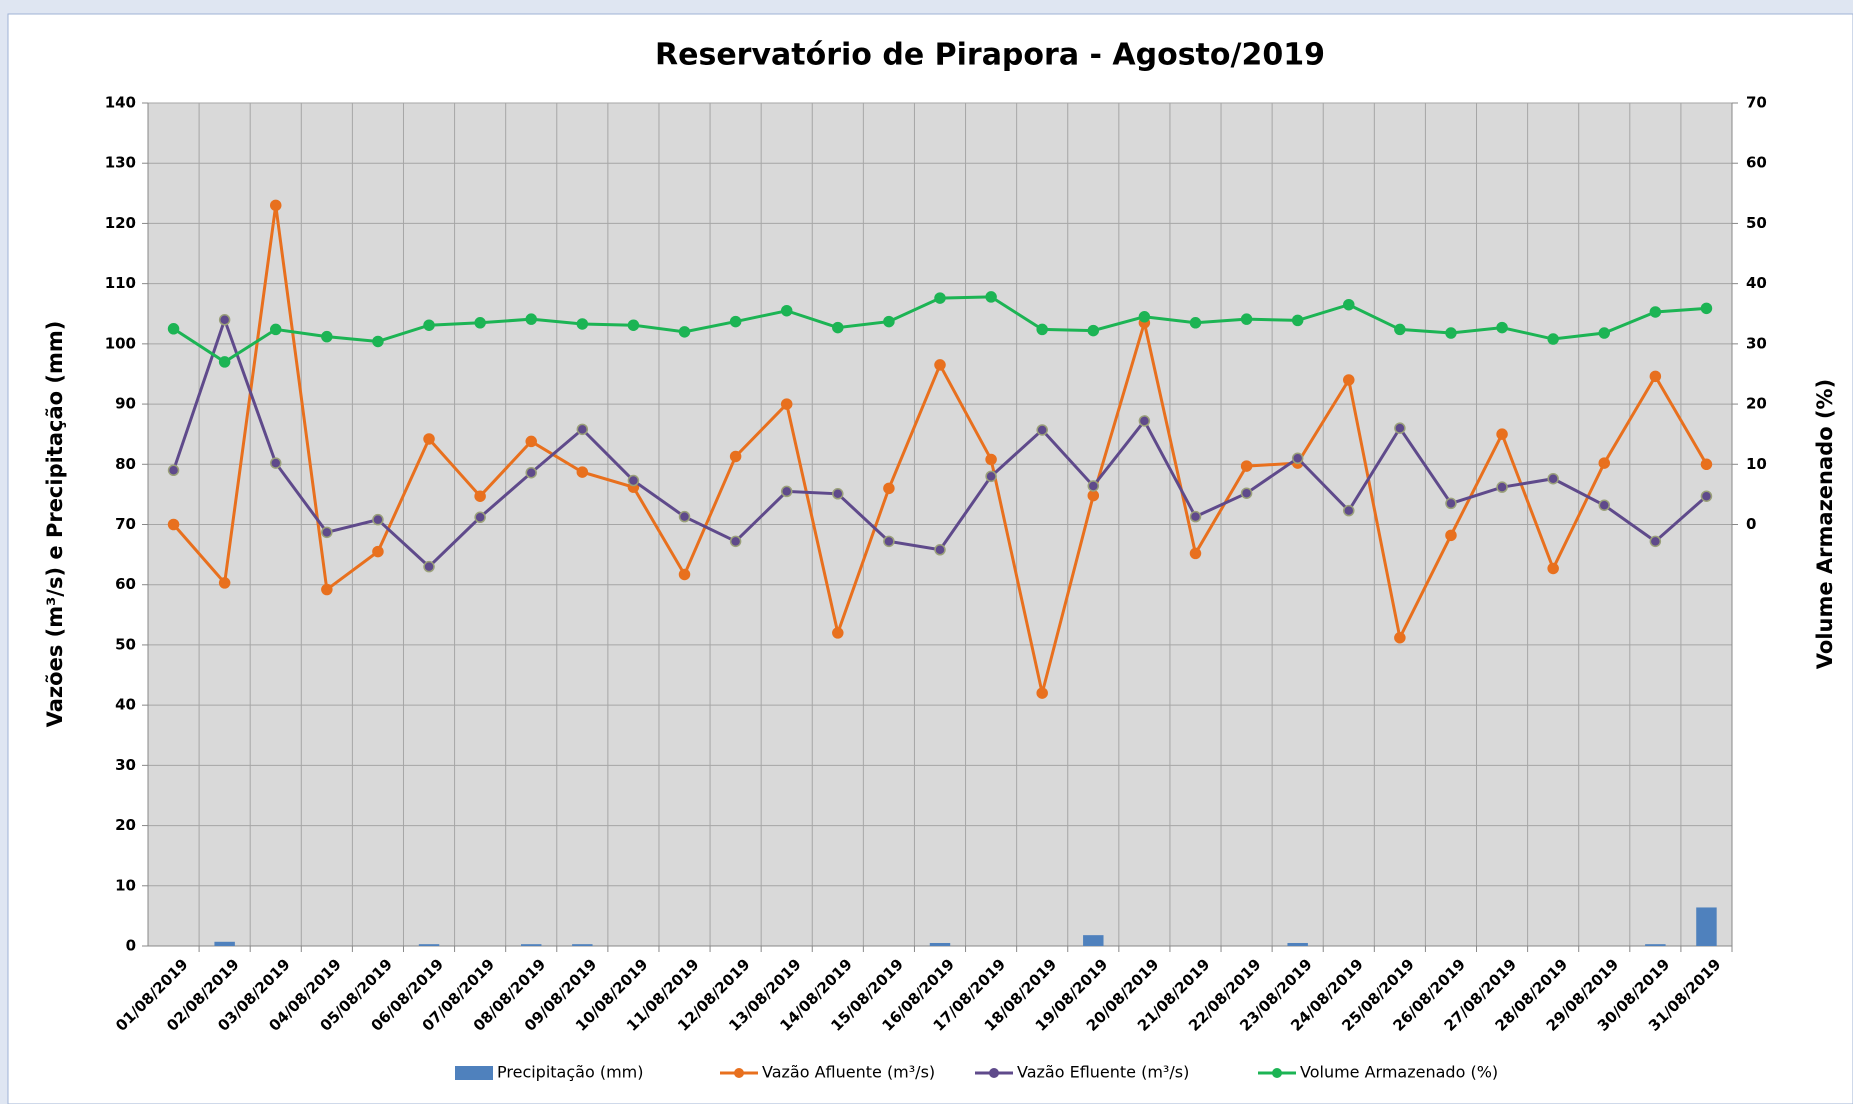  Describe the element at coordinates (125, 524) in the screenshot. I see `y-tick-label: 70` at that location.